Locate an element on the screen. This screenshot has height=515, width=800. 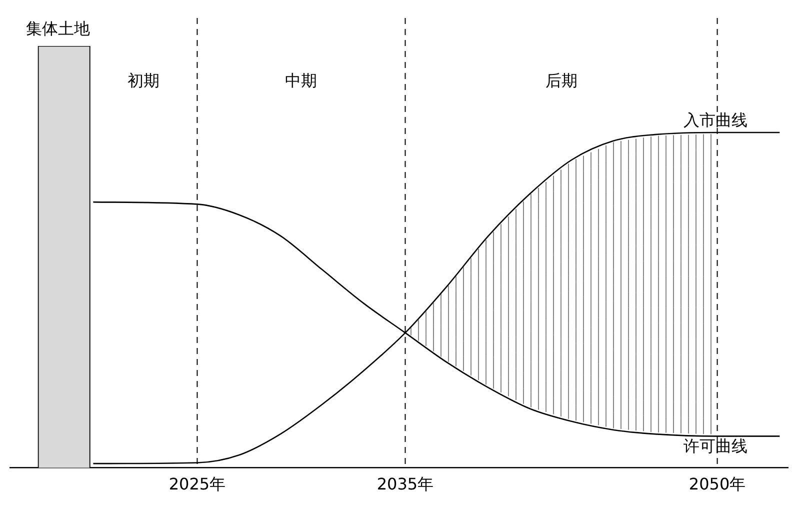
series-label: 许可曲线 is located at coordinates (715, 446).